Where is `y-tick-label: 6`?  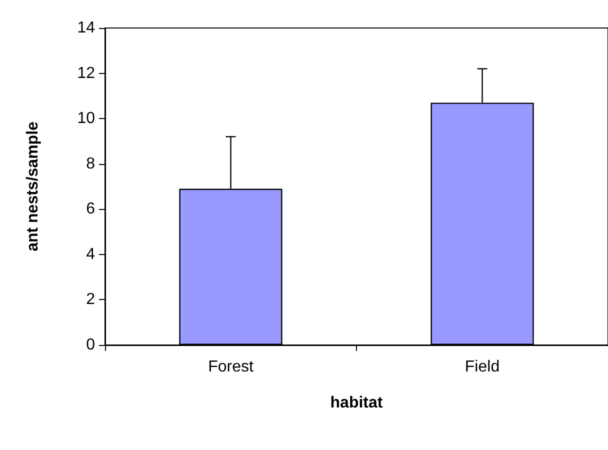 y-tick-label: 6 is located at coordinates (91, 209).